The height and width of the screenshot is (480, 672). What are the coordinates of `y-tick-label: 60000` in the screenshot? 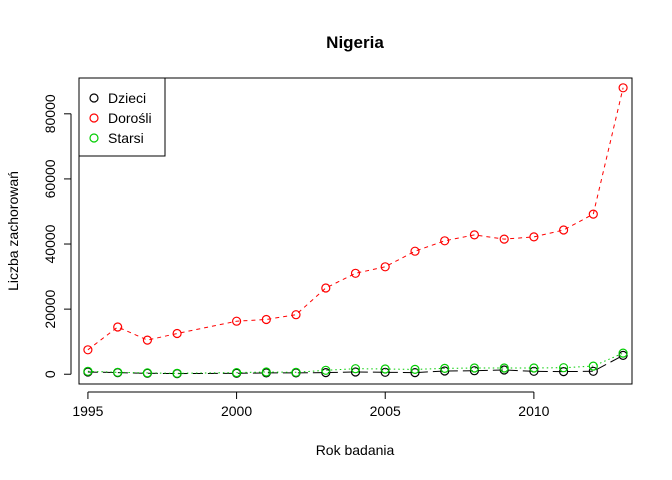 It's located at (50, 178).